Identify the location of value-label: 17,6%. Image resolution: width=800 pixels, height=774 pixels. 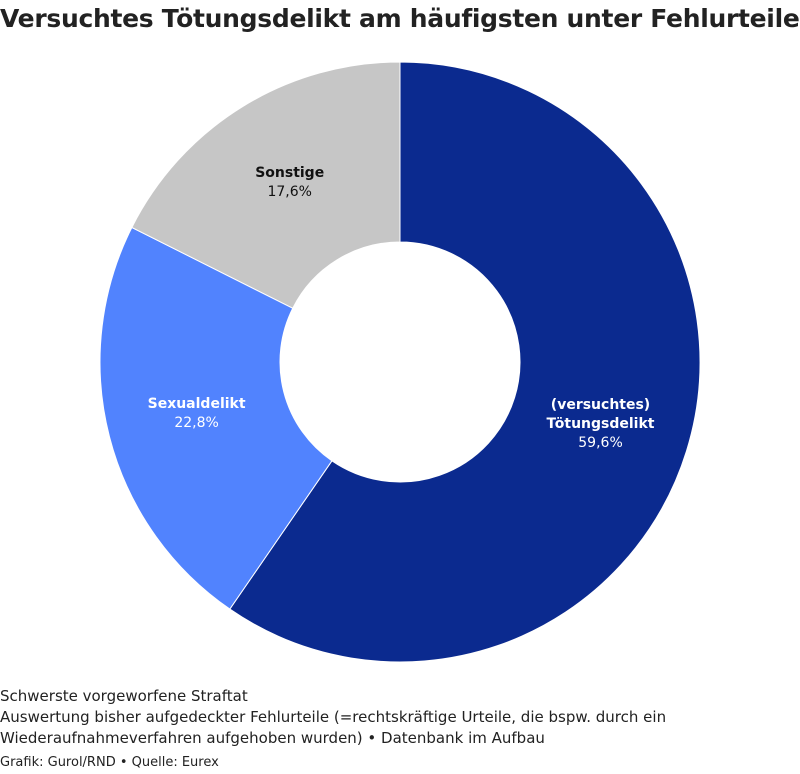
(289, 192).